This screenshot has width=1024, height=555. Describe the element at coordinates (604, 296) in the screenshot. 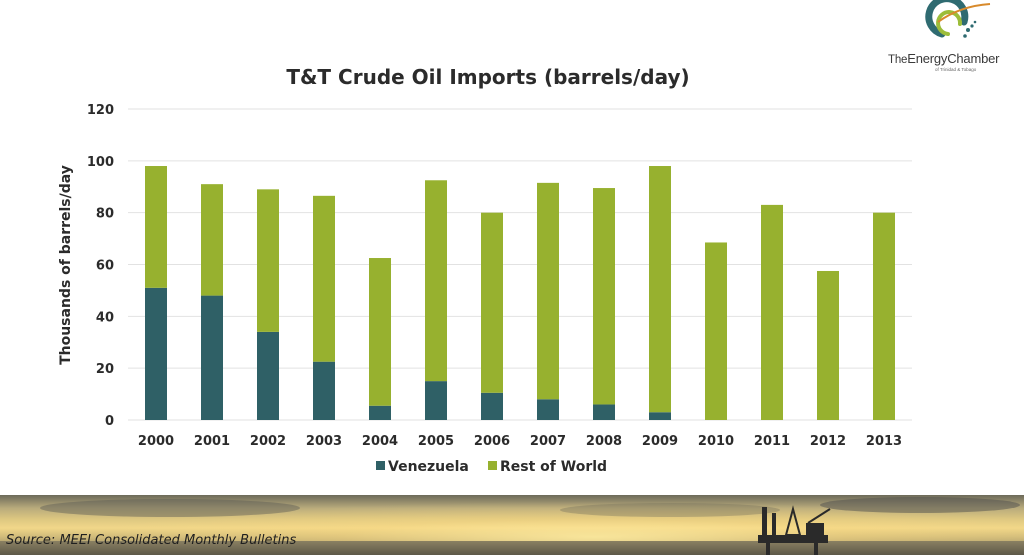

I see `bar-rest-of-world-2008` at that location.